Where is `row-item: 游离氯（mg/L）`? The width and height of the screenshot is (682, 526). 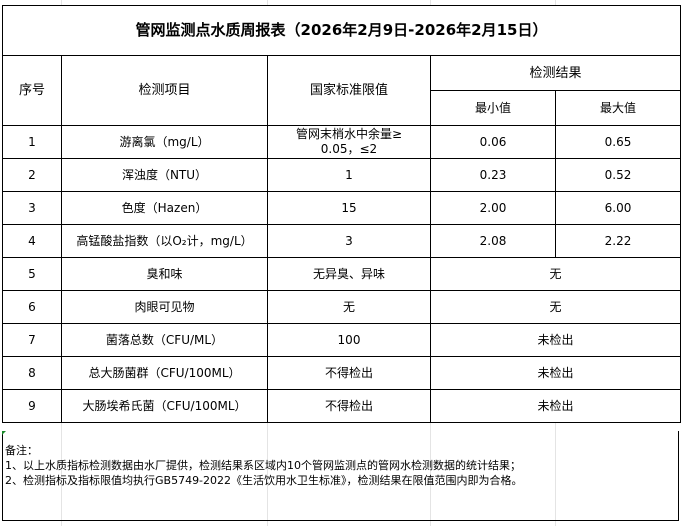 row-item: 游离氯（mg/L） is located at coordinates (164, 142).